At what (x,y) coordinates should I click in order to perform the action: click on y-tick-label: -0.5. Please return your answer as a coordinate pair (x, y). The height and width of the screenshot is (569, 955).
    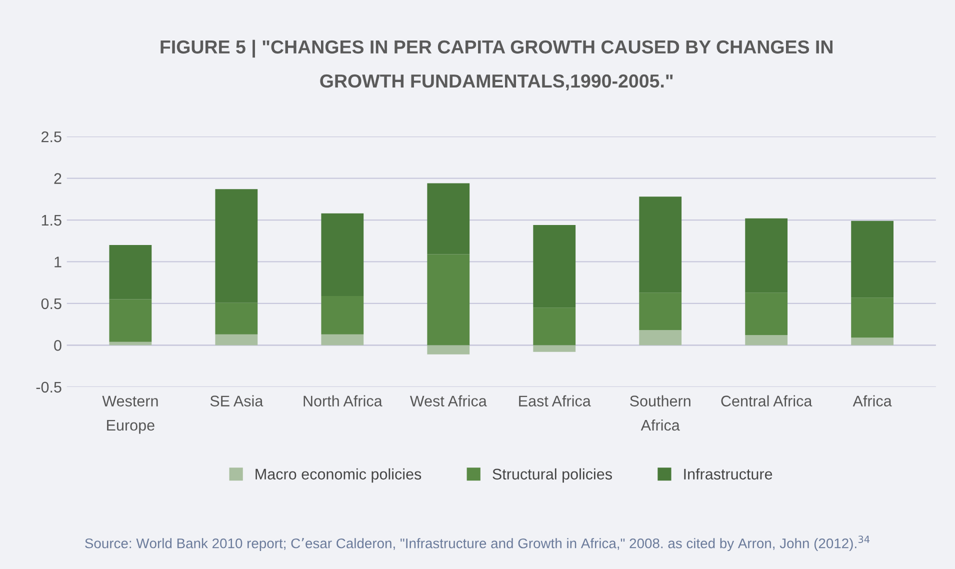
    Looking at the image, I should click on (49, 387).